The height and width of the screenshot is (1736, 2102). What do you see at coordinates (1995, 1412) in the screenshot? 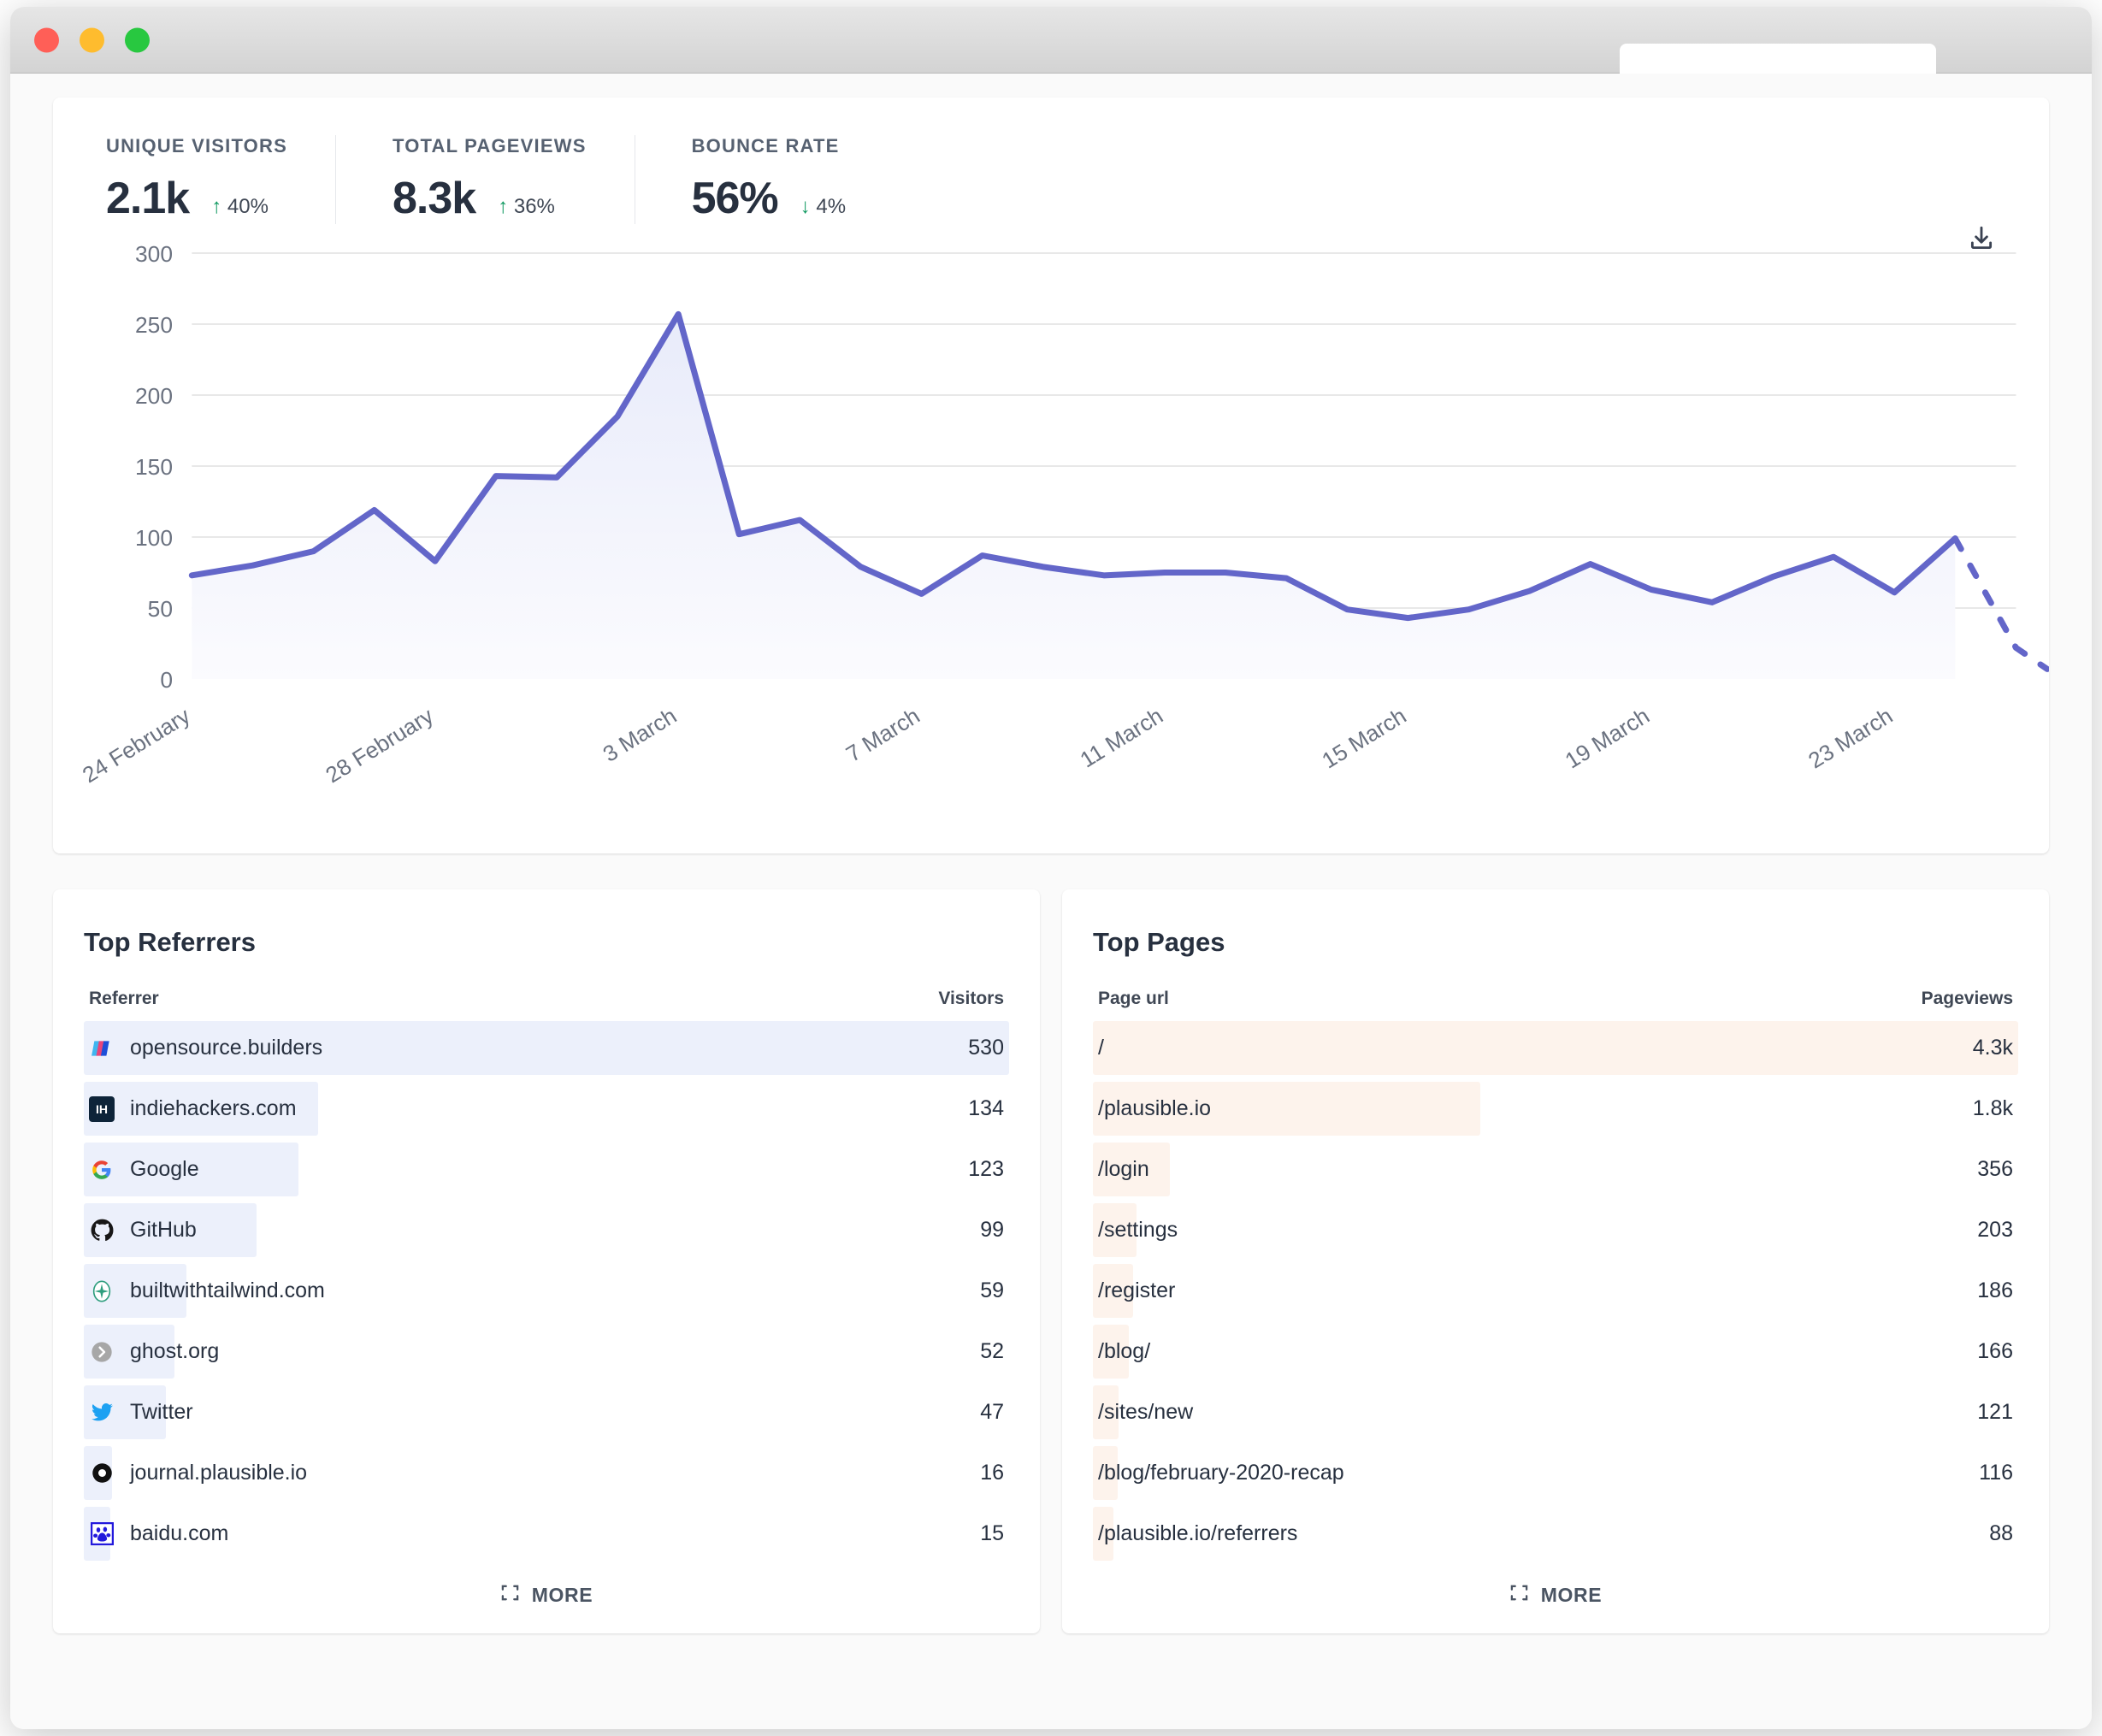
I see `row-value: 121` at bounding box center [1995, 1412].